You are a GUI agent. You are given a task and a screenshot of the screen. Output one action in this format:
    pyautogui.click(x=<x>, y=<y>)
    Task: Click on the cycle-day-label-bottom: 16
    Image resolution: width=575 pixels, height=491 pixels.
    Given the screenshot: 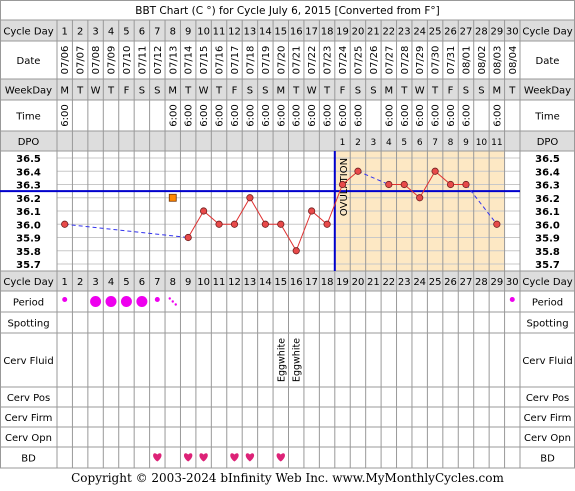 What is the action you would take?
    pyautogui.click(x=296, y=282)
    